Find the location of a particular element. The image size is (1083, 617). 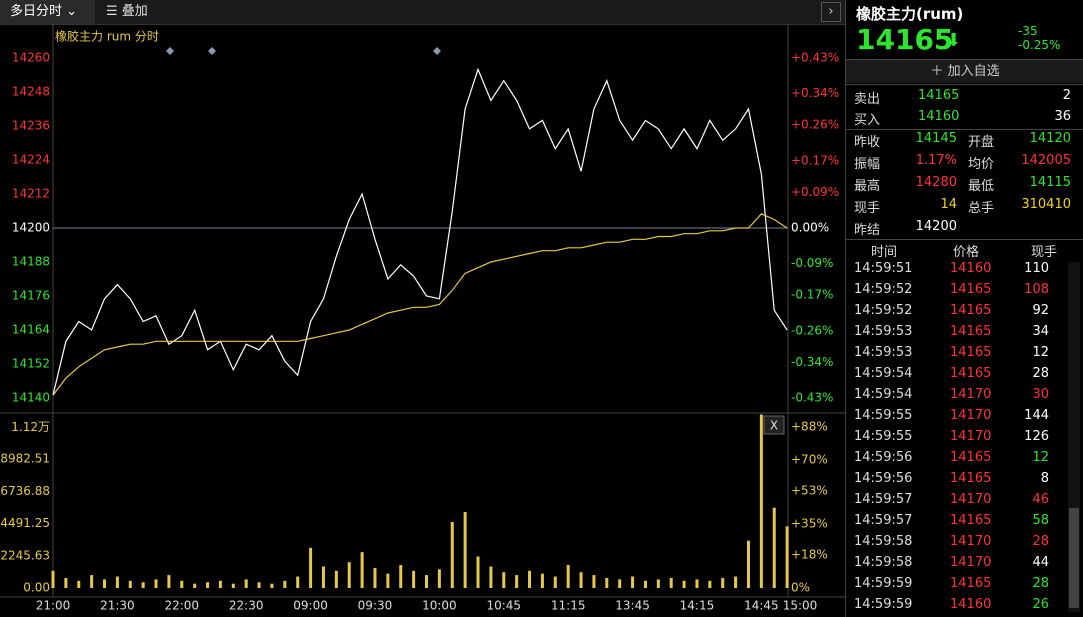

y-tick-label: 14152 is located at coordinates (31, 363).